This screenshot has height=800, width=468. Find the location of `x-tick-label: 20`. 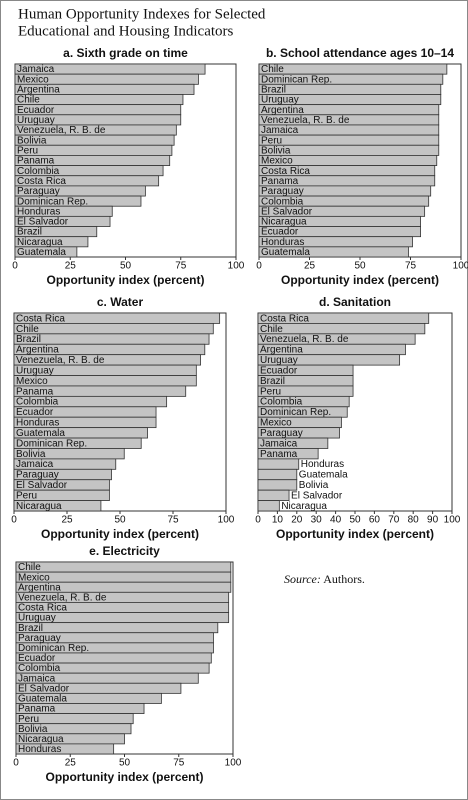

x-tick-label: 20 is located at coordinates (297, 520).